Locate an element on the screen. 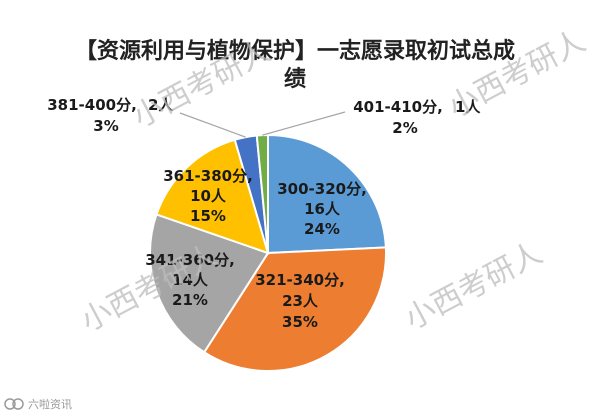  slice-count-label: 23人 is located at coordinates (300, 301).